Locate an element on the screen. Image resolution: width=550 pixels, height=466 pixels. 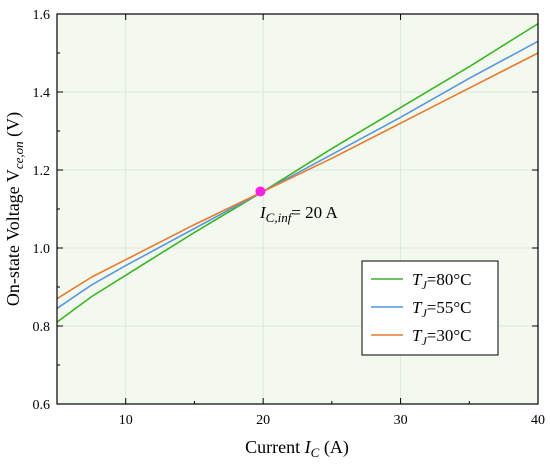
y-tick-label: 0.8 is located at coordinates (42, 327).